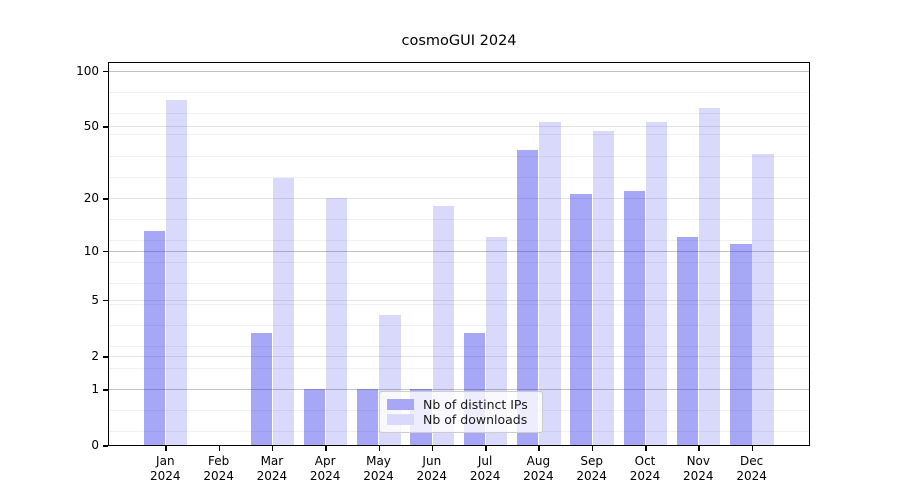 The image size is (900, 500). Describe the element at coordinates (400, 404) in the screenshot. I see `legend-swatch-distinct-ips` at that location.